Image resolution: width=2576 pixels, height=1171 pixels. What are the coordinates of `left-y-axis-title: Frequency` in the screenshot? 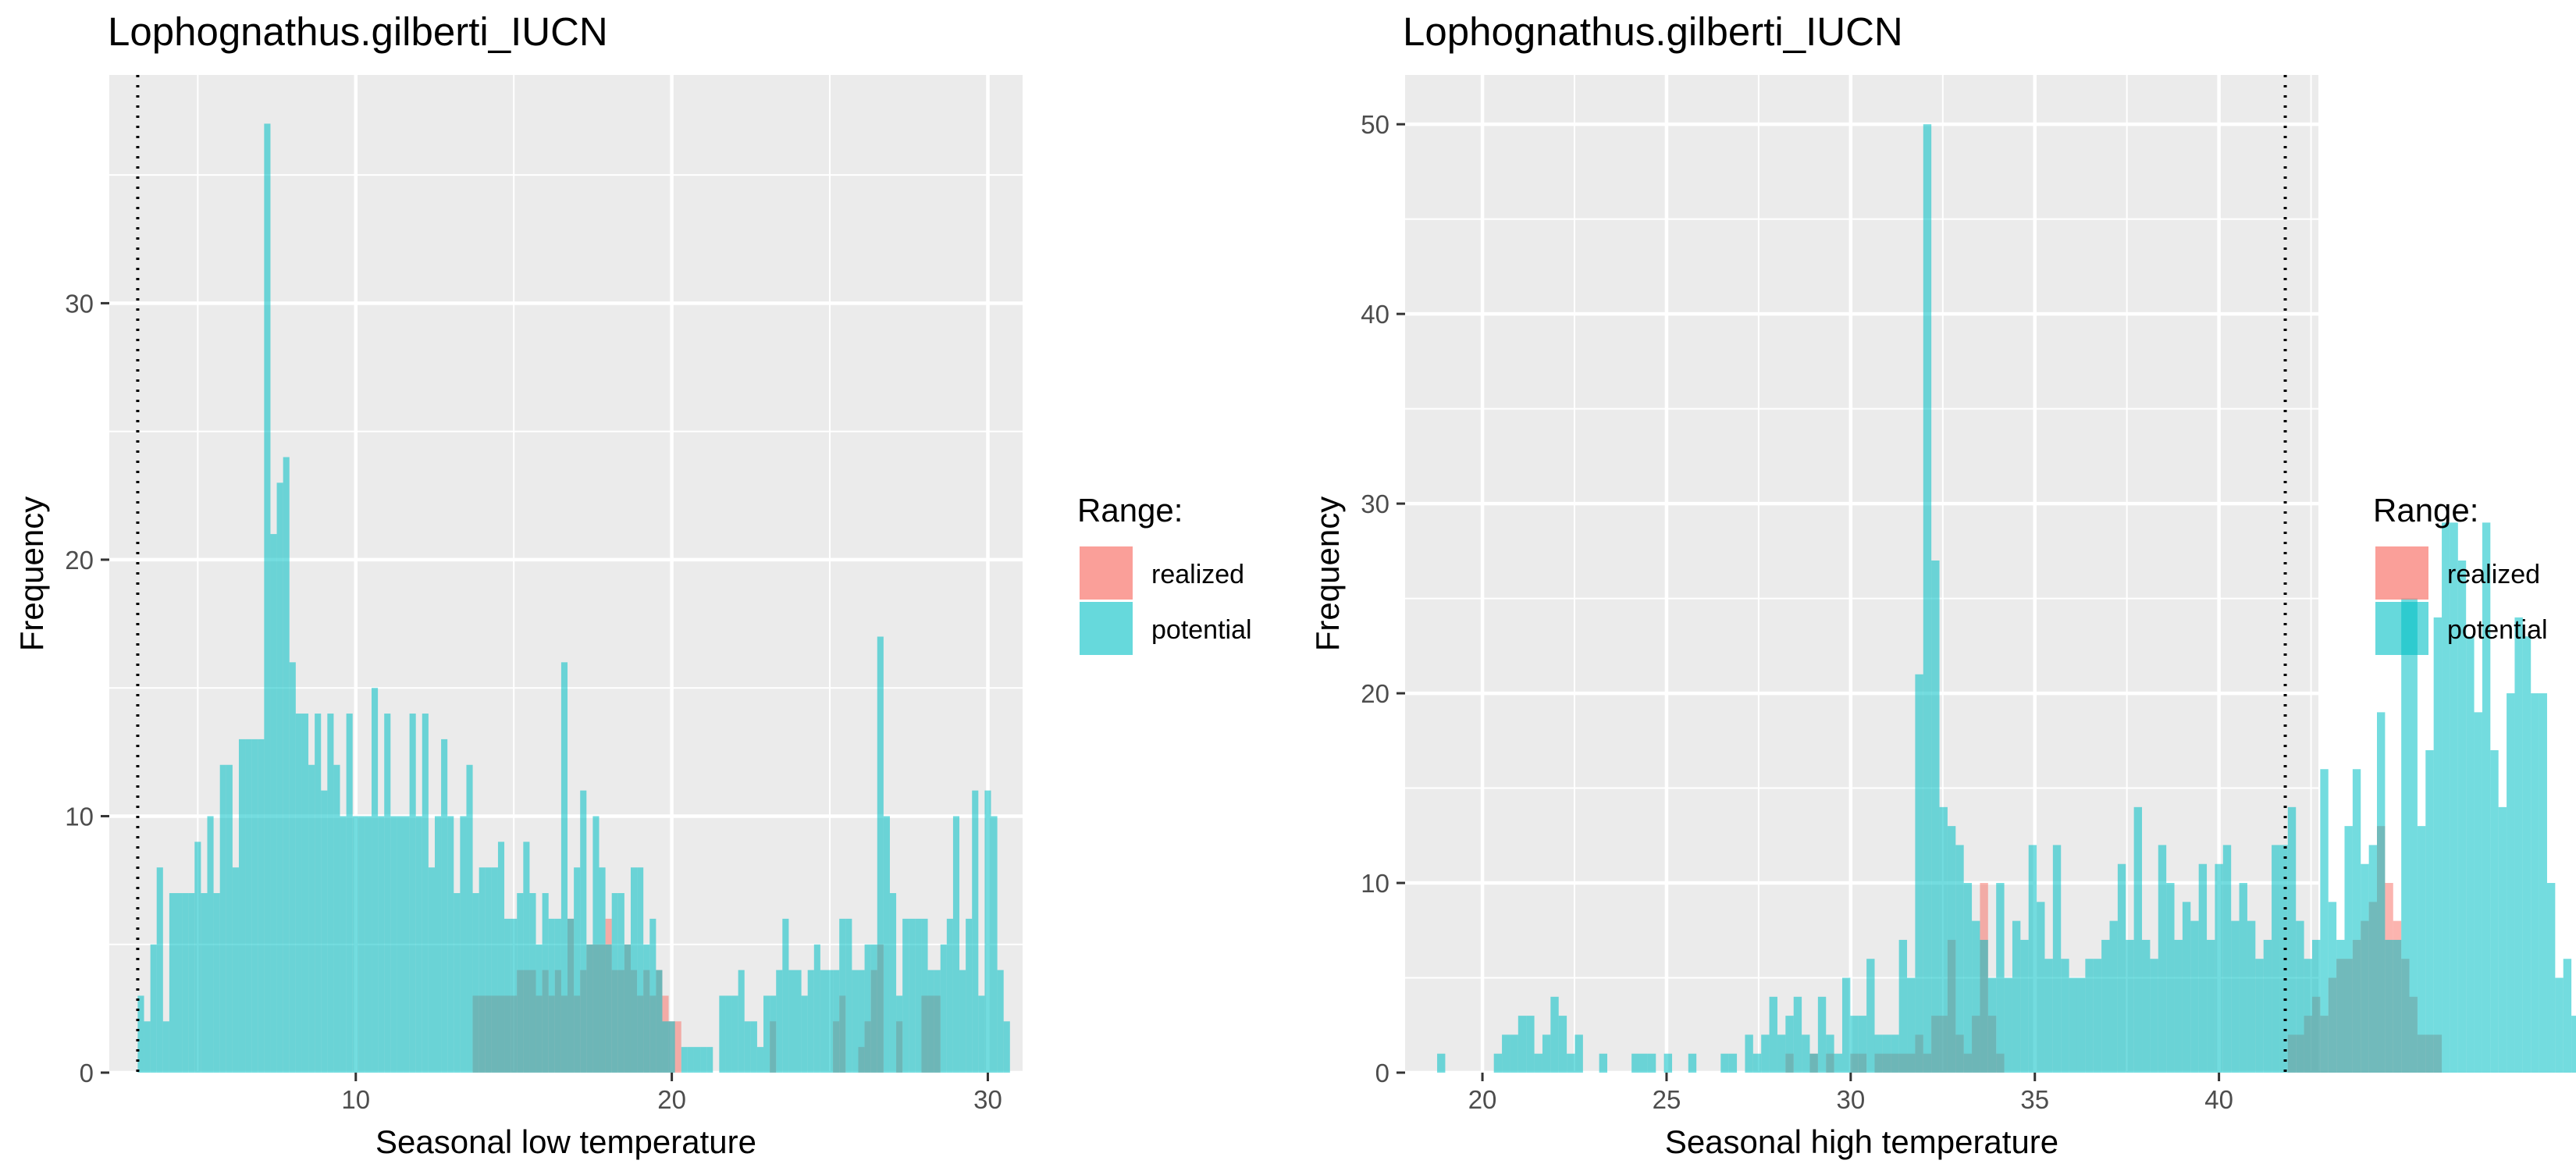 It's located at (32, 574).